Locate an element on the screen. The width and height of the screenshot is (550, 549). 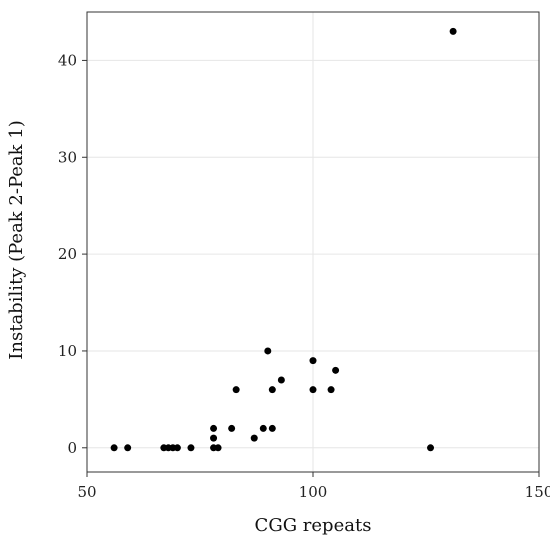
x-axis-label: CGG repeats is located at coordinates (313, 525).